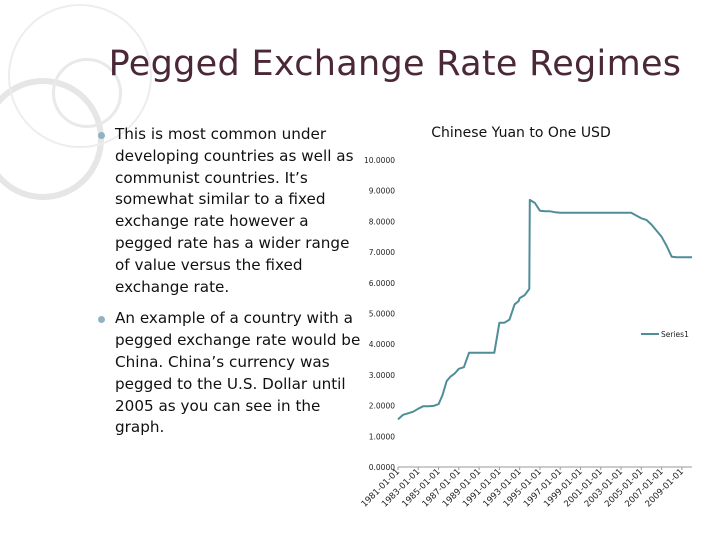 This screenshot has height=540, width=720. I want to click on y-tick-label: 9.0000, so click(382, 191).